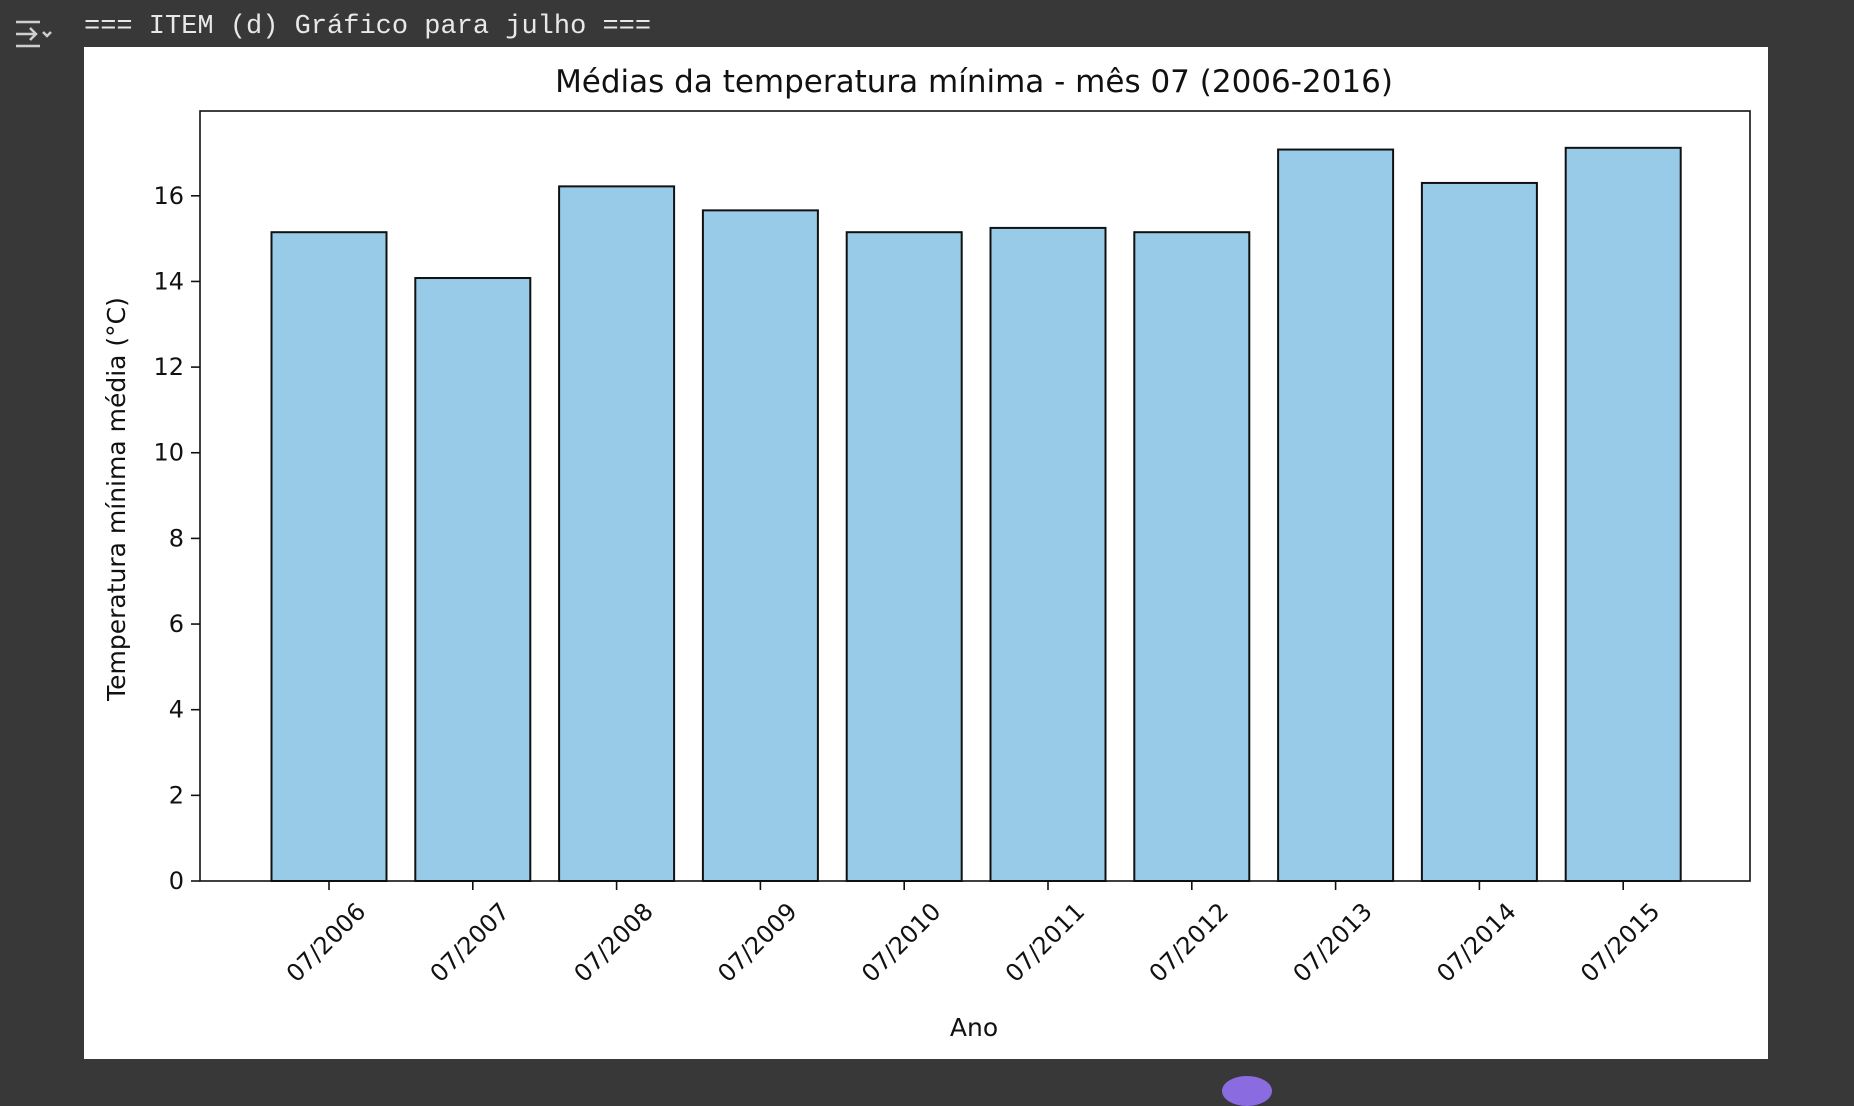 The image size is (1854, 1106). Describe the element at coordinates (974, 1027) in the screenshot. I see `x-axis-label: Ano` at that location.